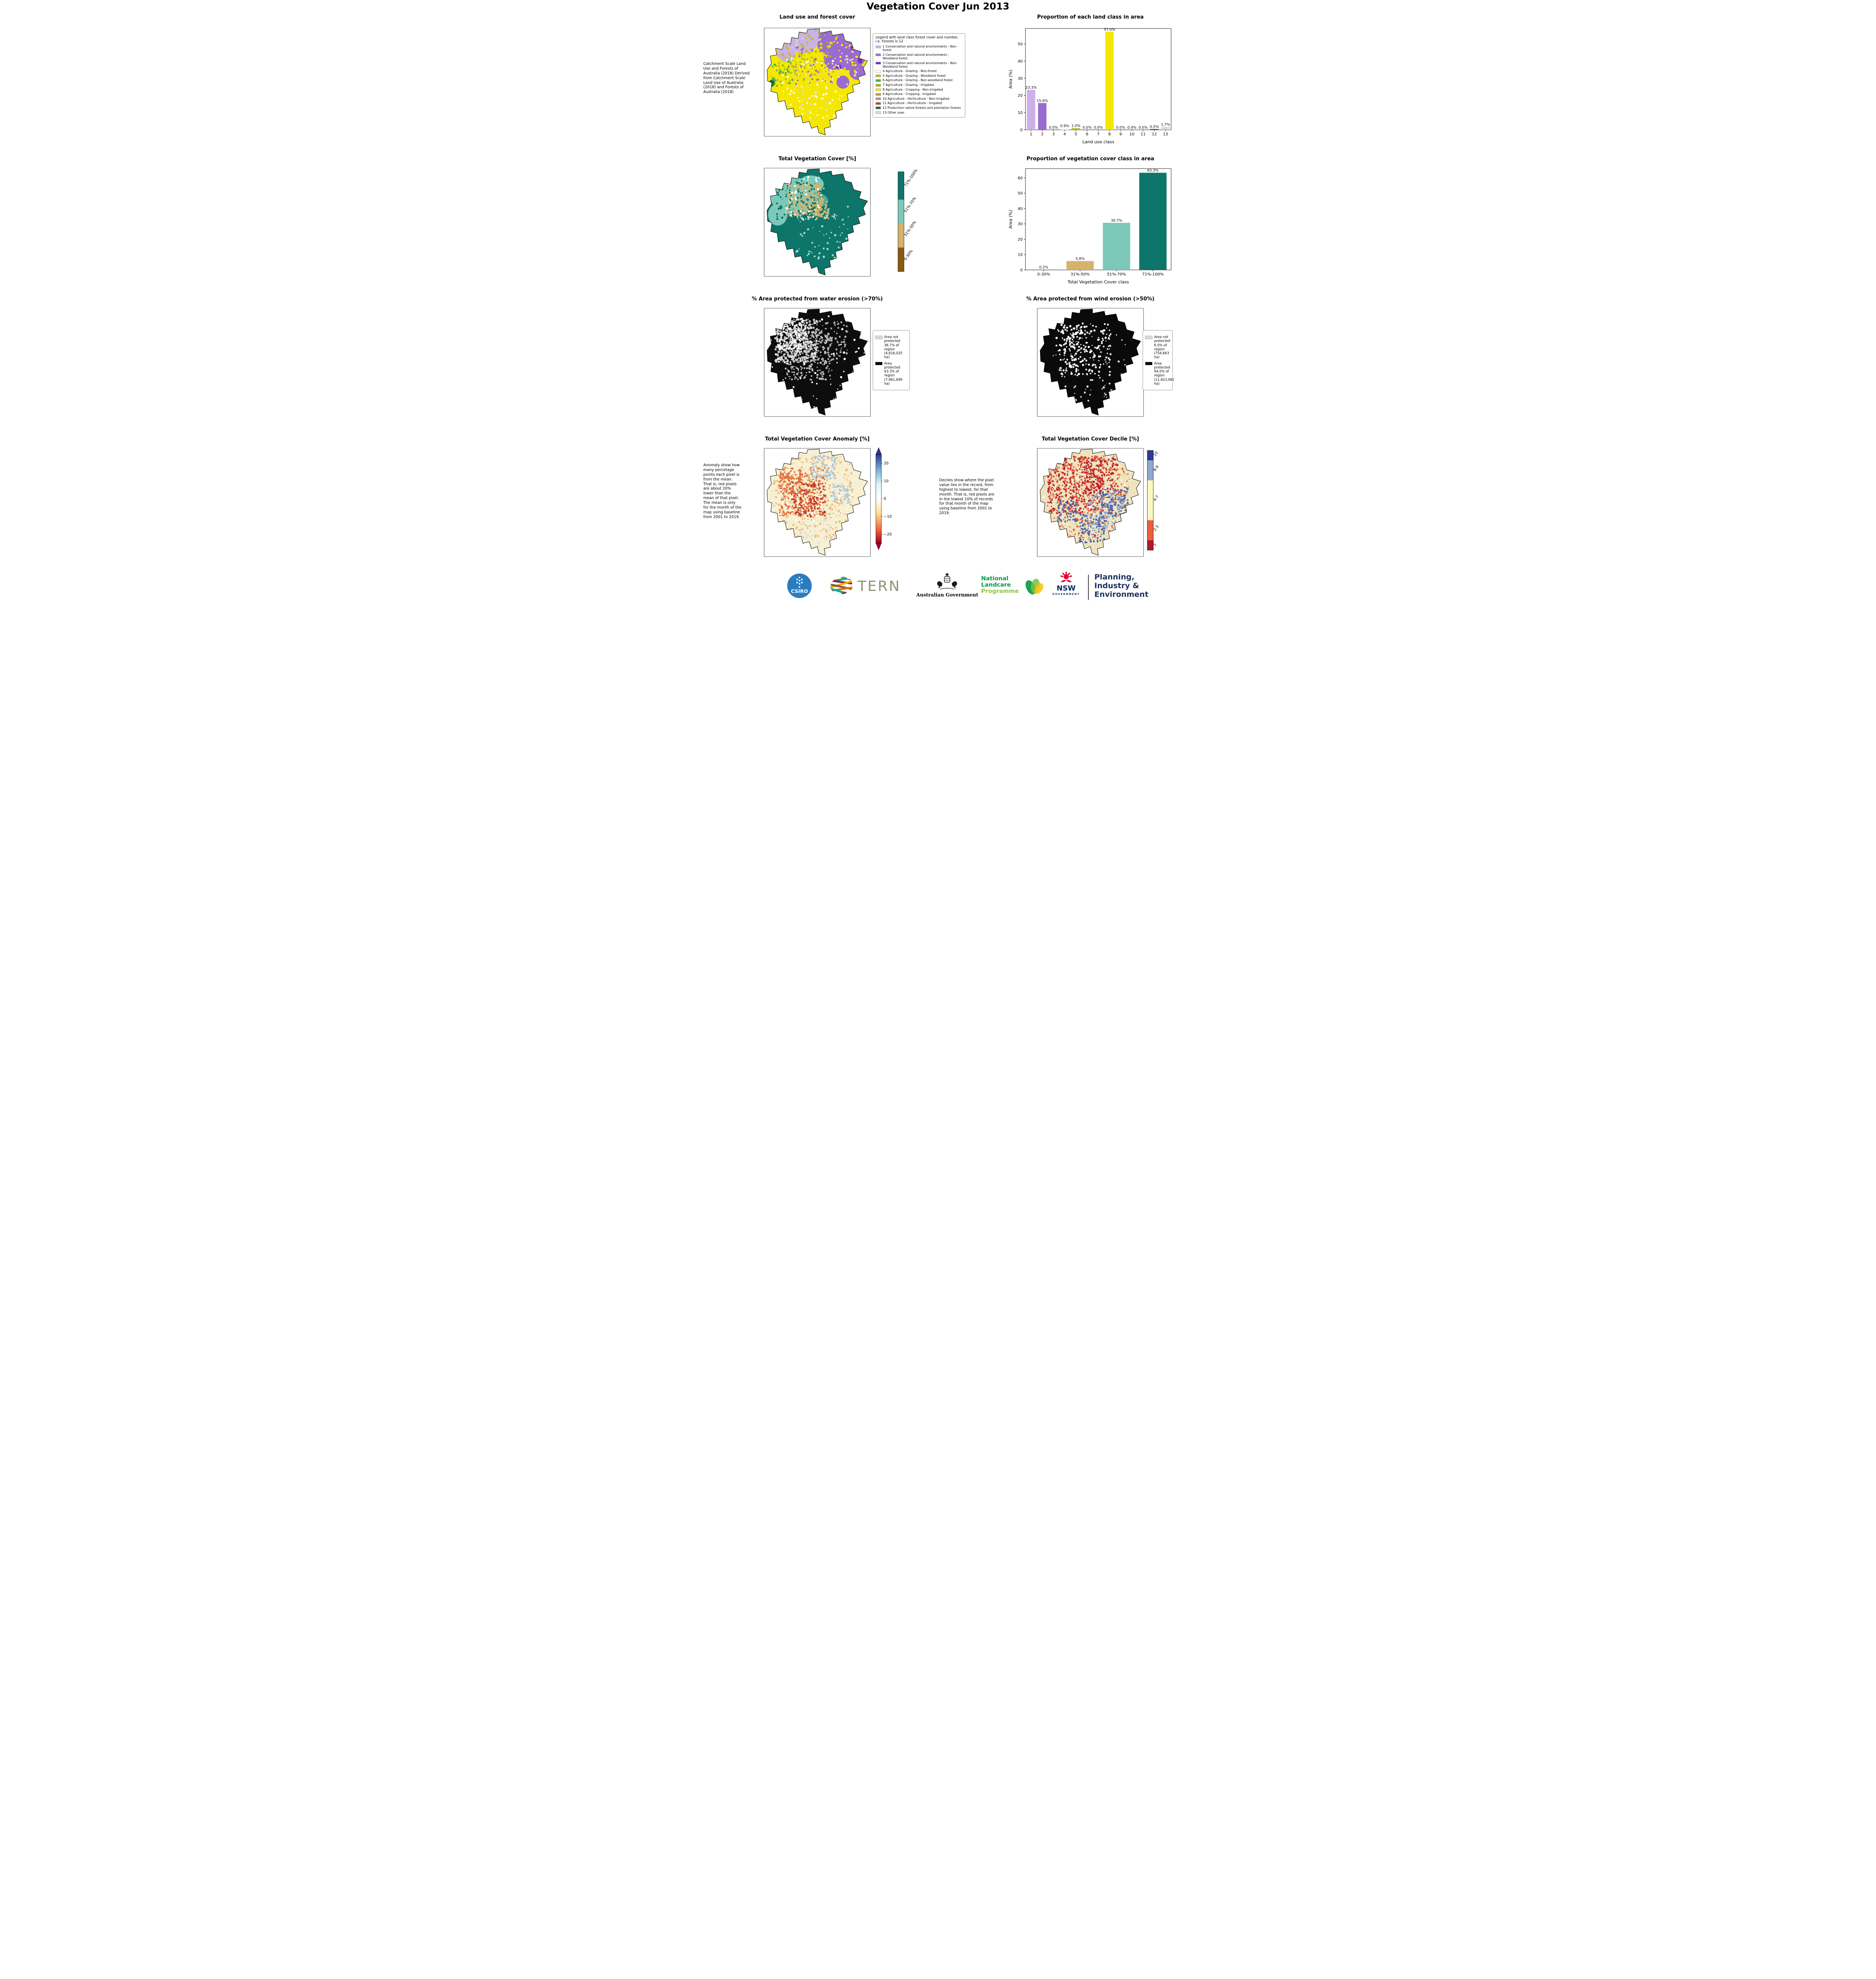 The height and width of the screenshot is (1979, 1876). What do you see at coordinates (841, 585) in the screenshot?
I see `tern-australia-icon` at bounding box center [841, 585].